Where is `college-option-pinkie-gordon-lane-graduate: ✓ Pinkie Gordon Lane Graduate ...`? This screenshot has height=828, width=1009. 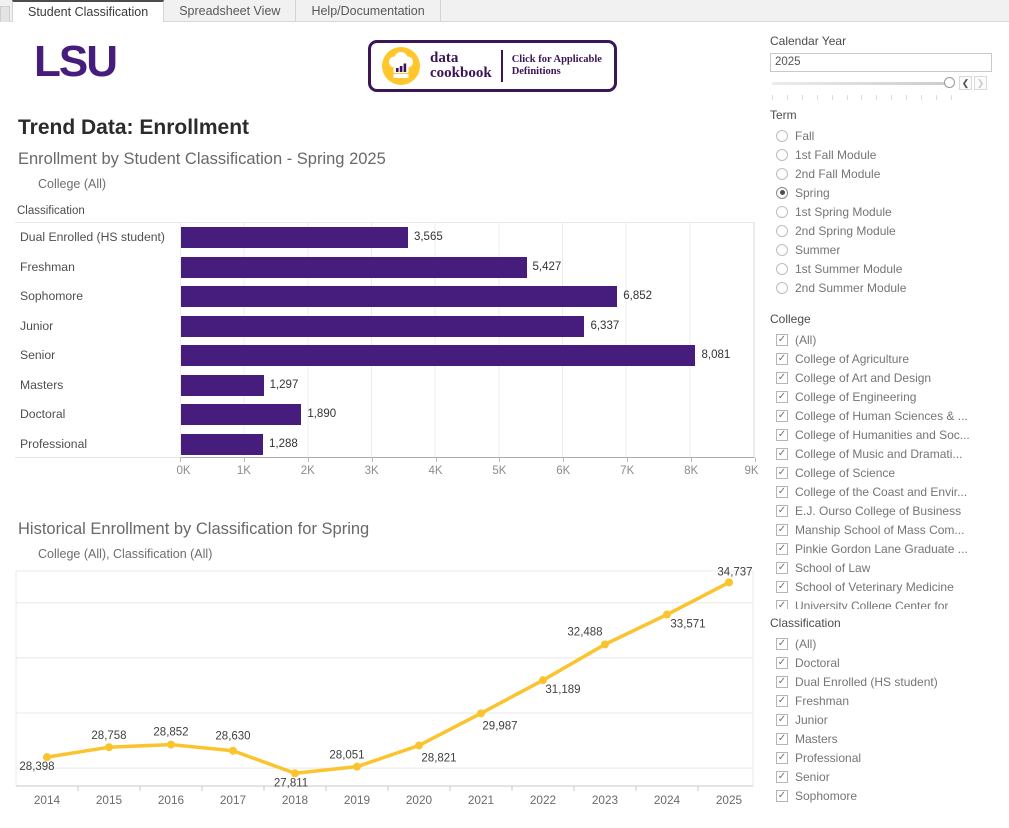
college-option-pinkie-gordon-lane-graduate: ✓ Pinkie Gordon Lane Graduate ... is located at coordinates (887, 548).